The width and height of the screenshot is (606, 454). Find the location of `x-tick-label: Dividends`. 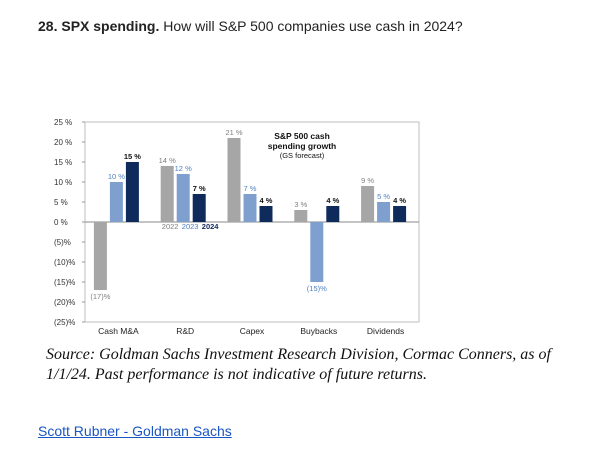

x-tick-label: Dividends is located at coordinates (385, 331).